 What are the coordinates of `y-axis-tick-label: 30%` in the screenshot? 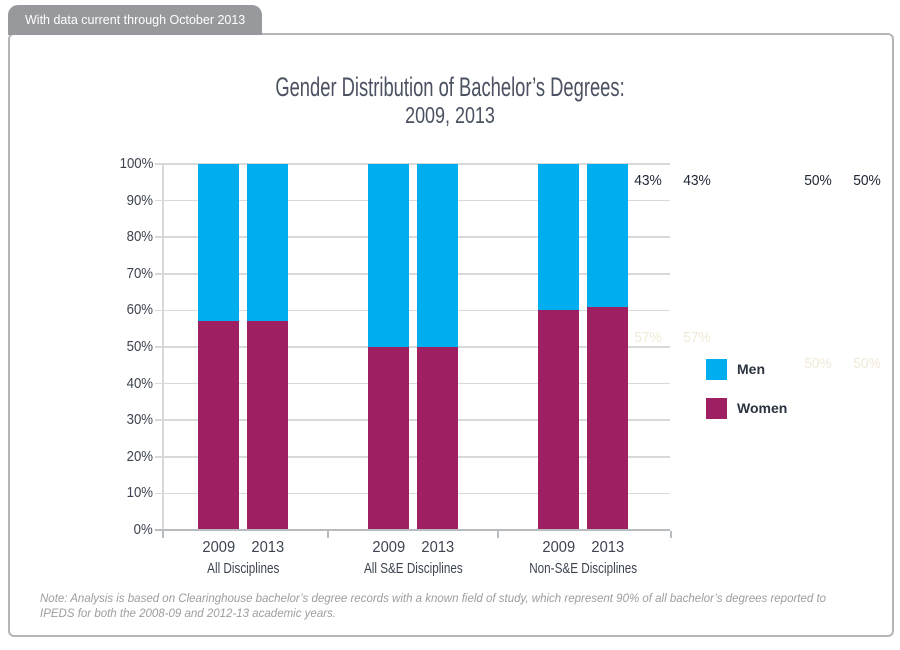 It's located at (139, 420).